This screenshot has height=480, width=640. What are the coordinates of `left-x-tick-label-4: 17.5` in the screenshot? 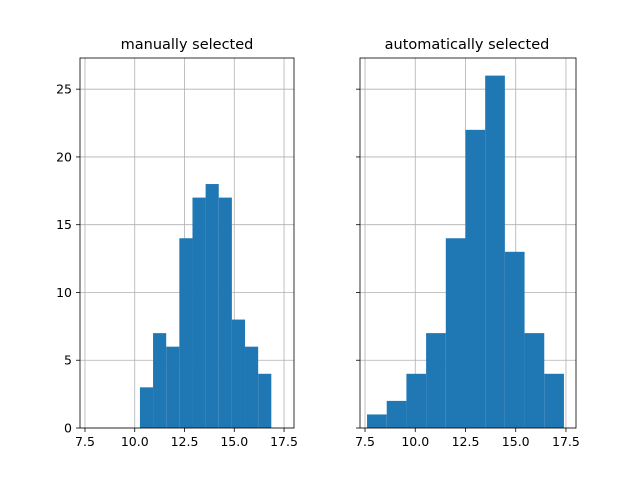 It's located at (284, 441).